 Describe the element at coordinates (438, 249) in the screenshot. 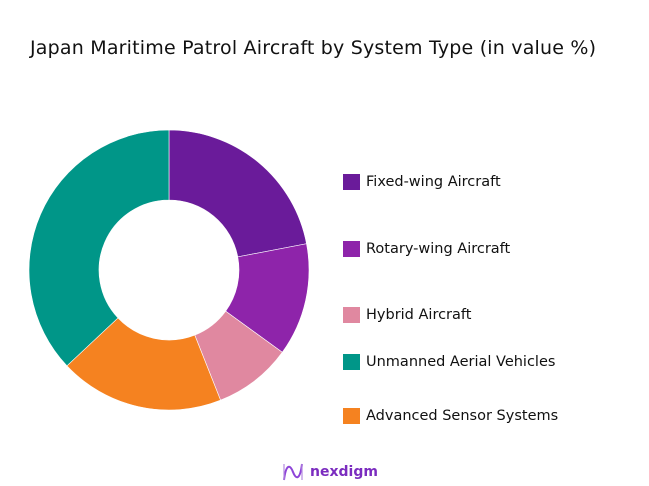

I see `legend-label: Rotary-wing Aircraft` at that location.